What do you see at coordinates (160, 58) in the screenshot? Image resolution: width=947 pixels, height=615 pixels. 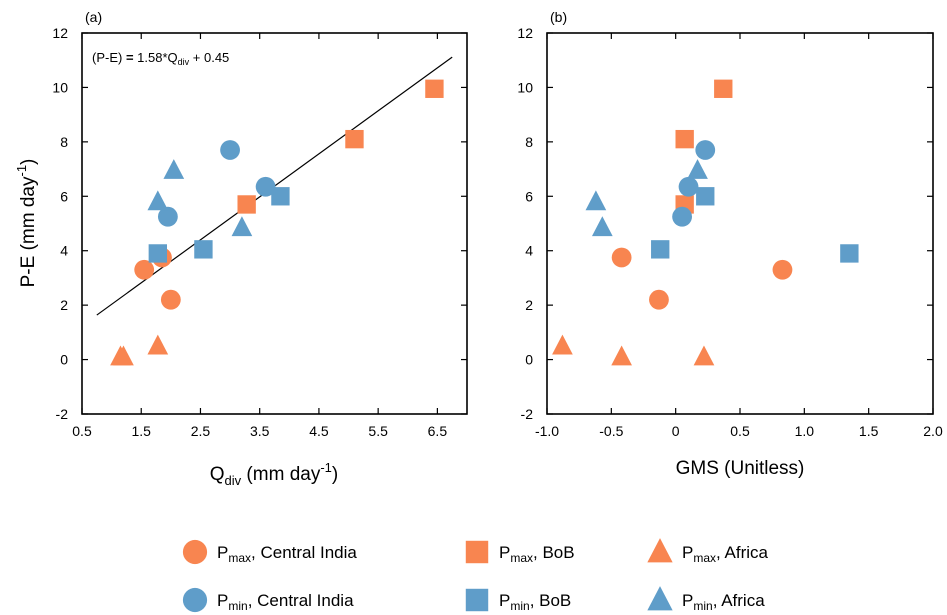 I see `panel-a-fit-equation: (P-E) = 1.58*Qdiv + 0.45` at bounding box center [160, 58].